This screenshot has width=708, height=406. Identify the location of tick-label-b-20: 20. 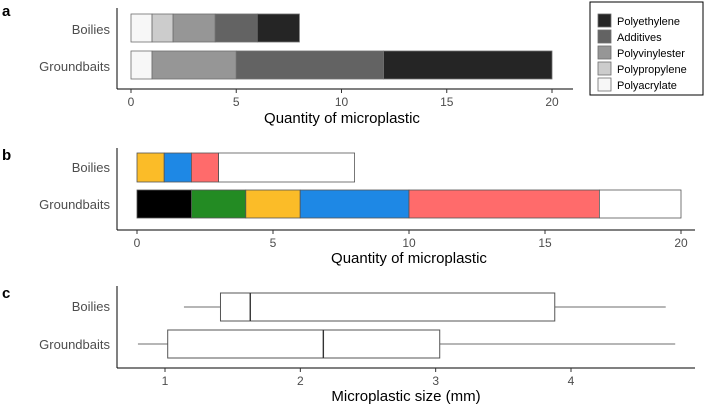
(681, 243).